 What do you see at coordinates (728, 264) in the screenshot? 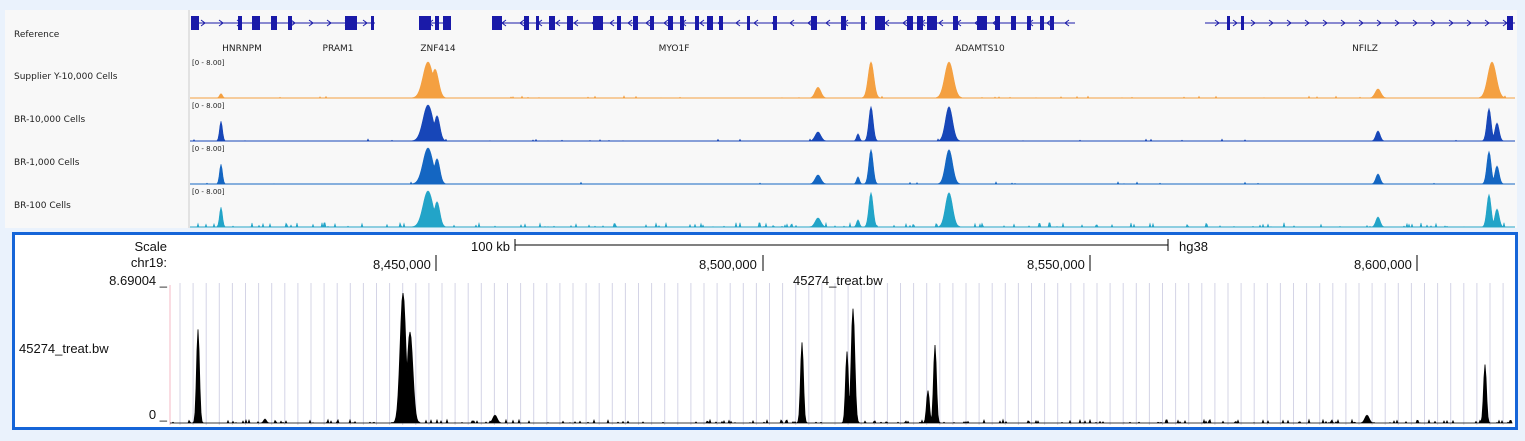
I see `tick-label-8500000: 8,500,000` at bounding box center [728, 264].